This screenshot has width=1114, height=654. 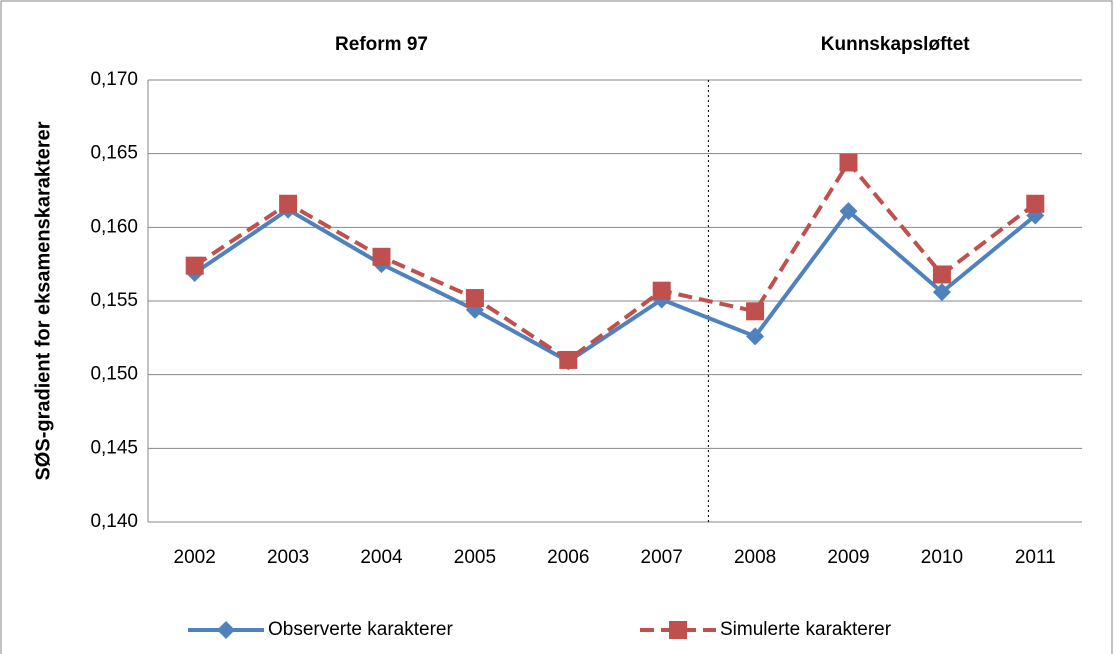 I want to click on annotation: Kunnskapsløftet, so click(x=896, y=44).